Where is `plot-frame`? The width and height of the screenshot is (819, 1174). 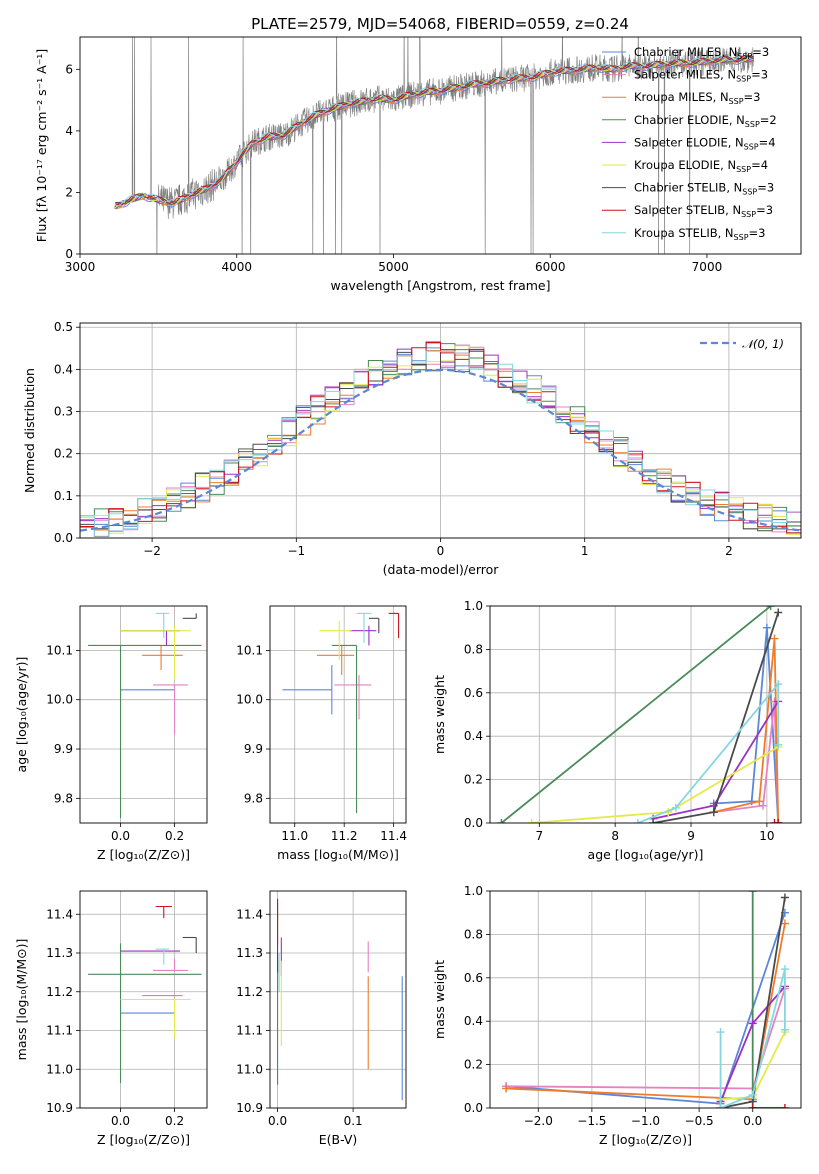 plot-frame is located at coordinates (645, 714).